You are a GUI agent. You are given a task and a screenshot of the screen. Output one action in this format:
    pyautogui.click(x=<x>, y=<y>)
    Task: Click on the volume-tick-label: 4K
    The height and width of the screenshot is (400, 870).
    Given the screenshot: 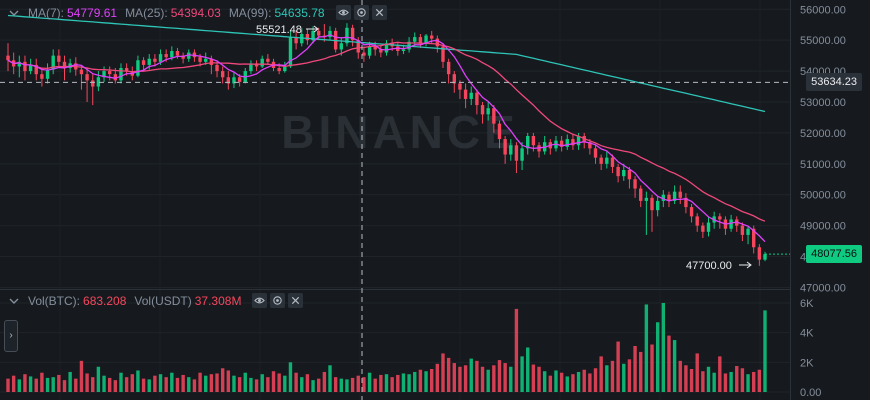 What is the action you would take?
    pyautogui.click(x=807, y=334)
    